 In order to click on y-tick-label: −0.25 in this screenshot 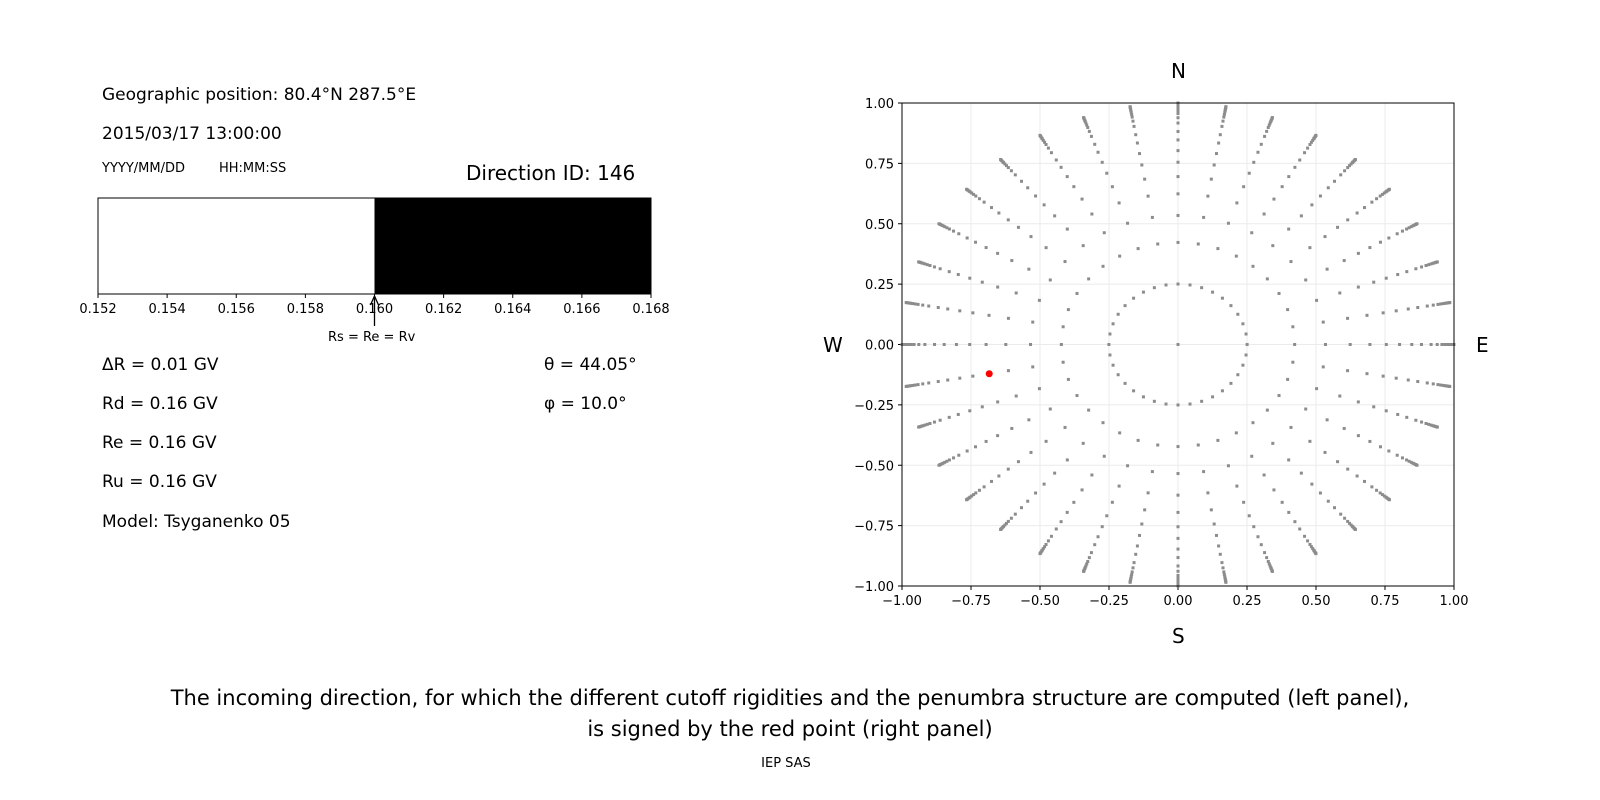, I will do `click(874, 406)`.